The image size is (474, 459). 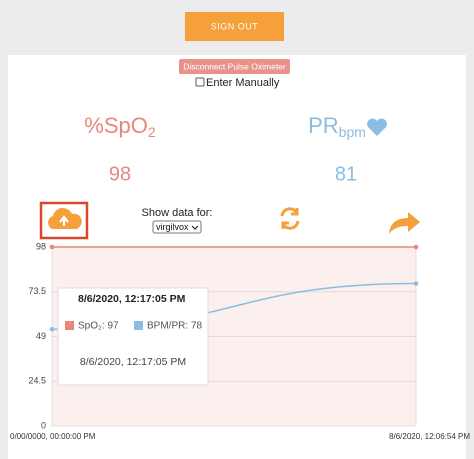 What do you see at coordinates (41, 336) in the screenshot?
I see `y-tick-label: 49` at bounding box center [41, 336].